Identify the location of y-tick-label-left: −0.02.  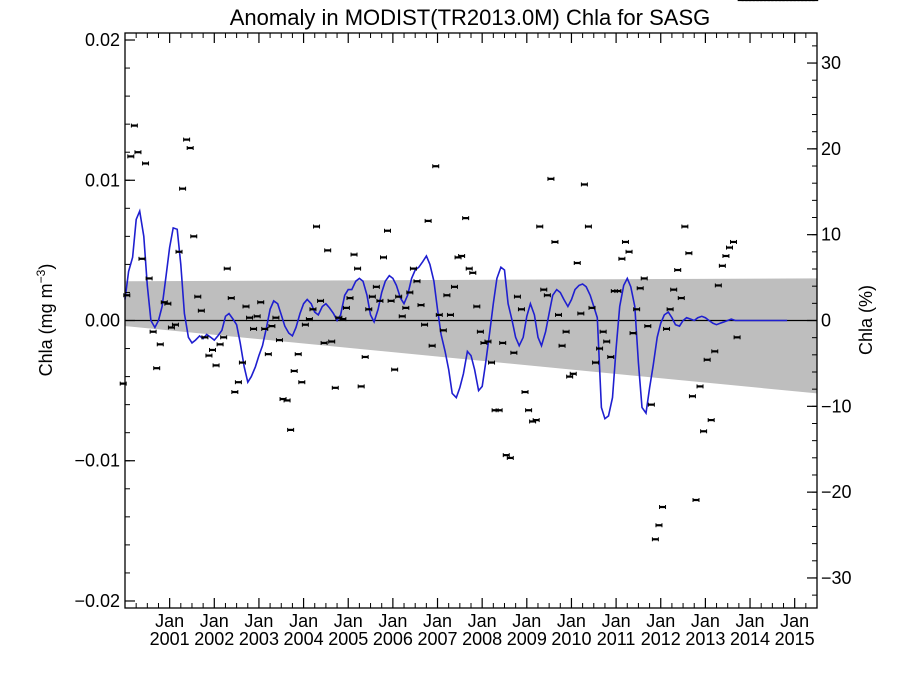
(97, 601).